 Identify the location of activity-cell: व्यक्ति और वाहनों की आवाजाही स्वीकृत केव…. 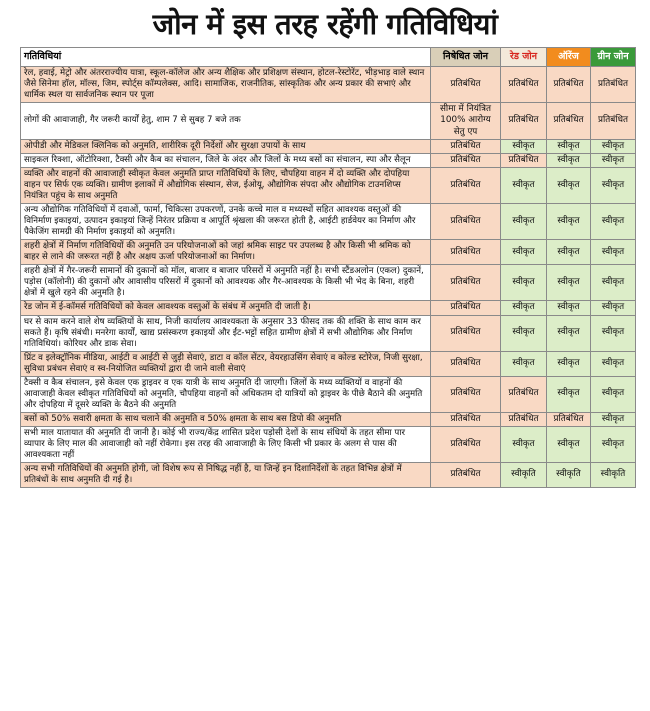
(225, 186).